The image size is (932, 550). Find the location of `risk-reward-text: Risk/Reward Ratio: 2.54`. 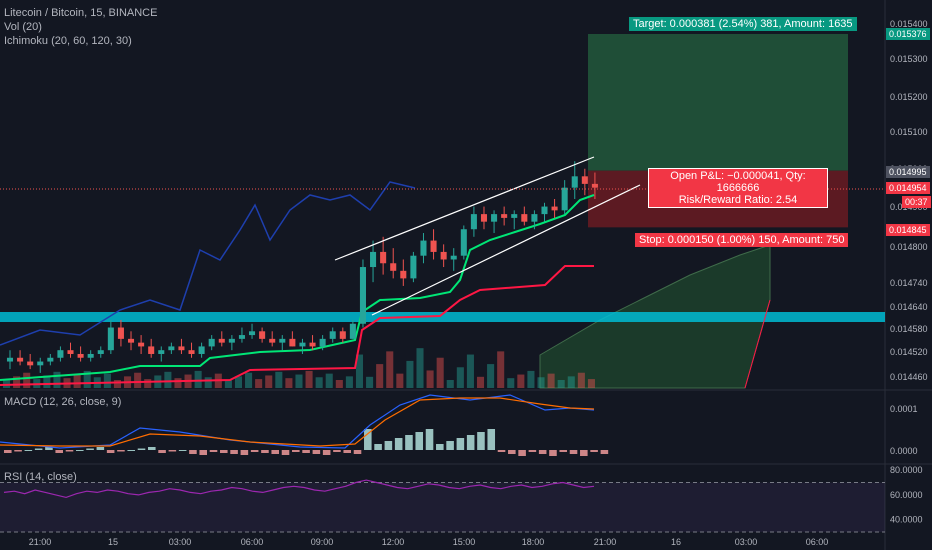

risk-reward-text: Risk/Reward Ratio: 2.54 is located at coordinates (738, 200).